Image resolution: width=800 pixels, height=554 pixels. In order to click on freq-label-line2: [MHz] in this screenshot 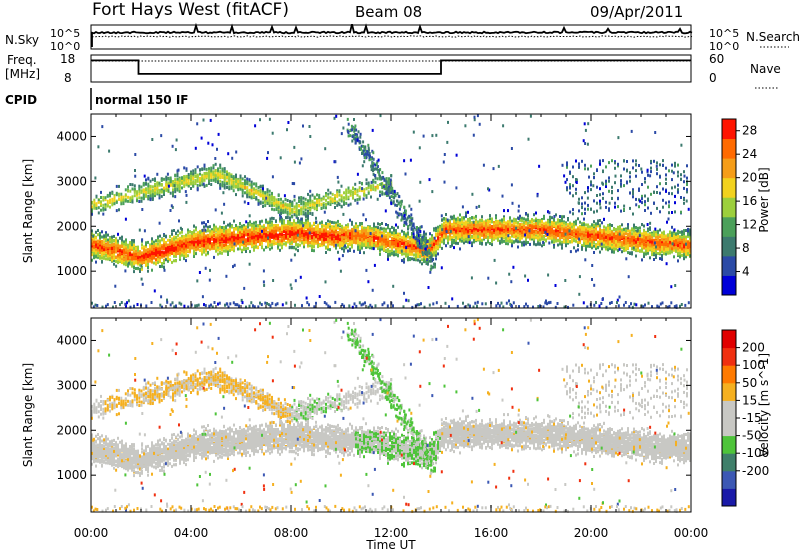, I will do `click(22, 74)`.